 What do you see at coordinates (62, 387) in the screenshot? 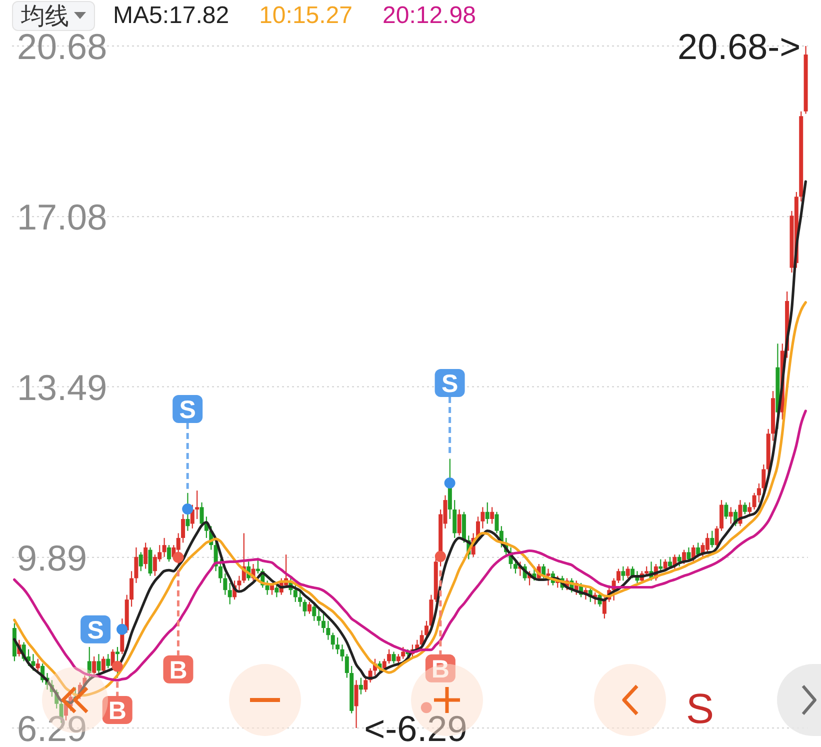
I see `y-tick-label: 13.49` at bounding box center [62, 387].